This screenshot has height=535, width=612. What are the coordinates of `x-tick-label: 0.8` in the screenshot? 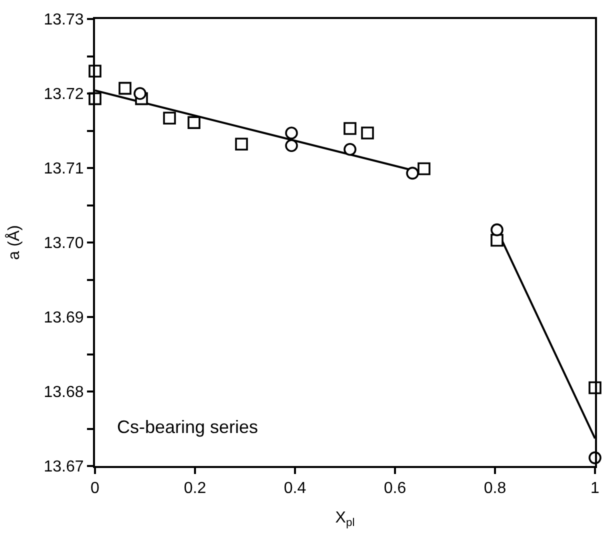 It's located at (495, 489).